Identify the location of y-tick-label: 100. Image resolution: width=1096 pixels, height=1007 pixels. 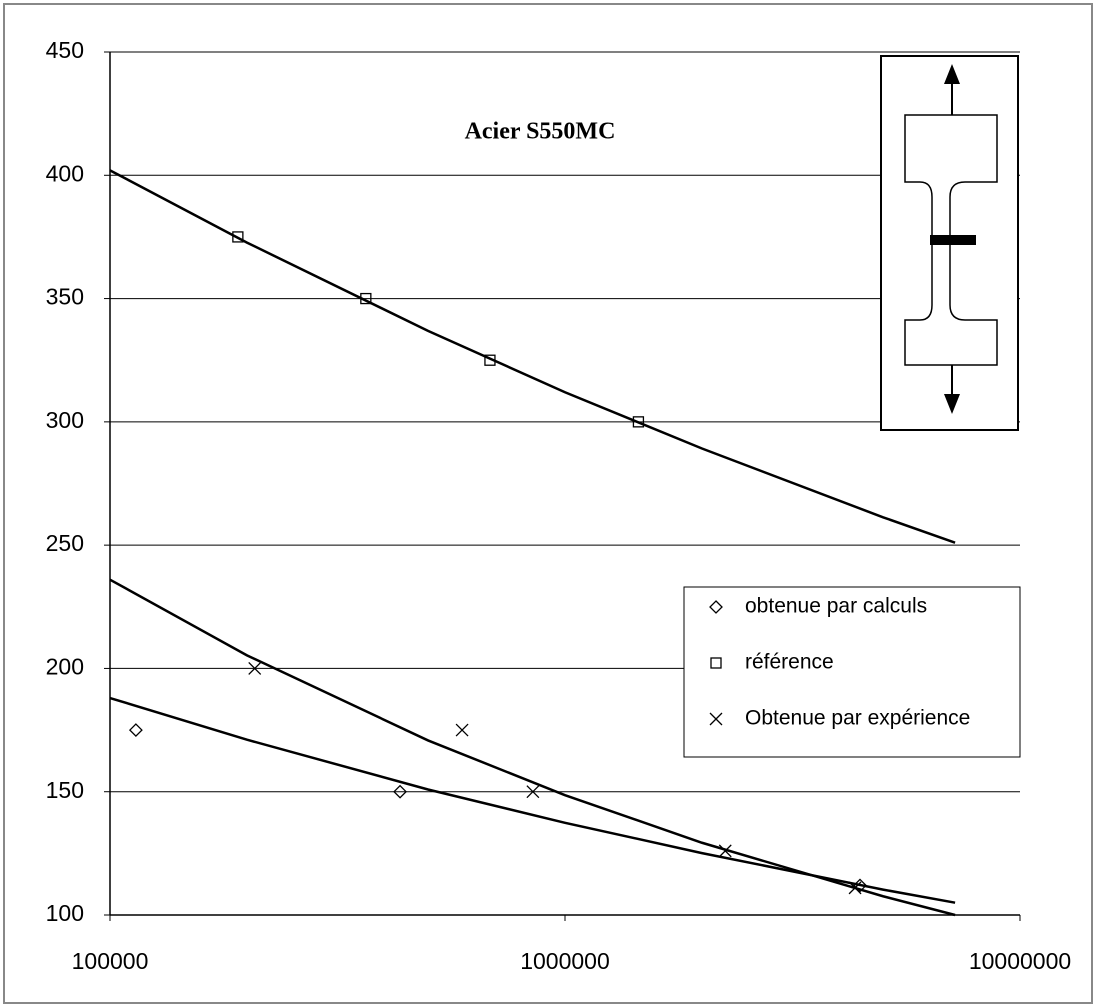
(65, 913).